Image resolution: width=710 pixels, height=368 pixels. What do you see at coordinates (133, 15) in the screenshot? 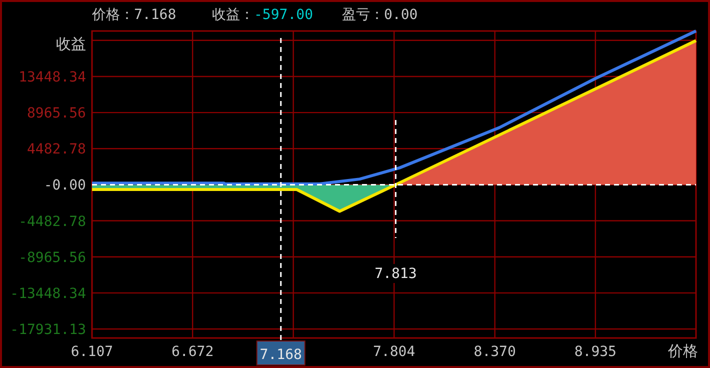
I see `text: 价格：7.168` at bounding box center [133, 15].